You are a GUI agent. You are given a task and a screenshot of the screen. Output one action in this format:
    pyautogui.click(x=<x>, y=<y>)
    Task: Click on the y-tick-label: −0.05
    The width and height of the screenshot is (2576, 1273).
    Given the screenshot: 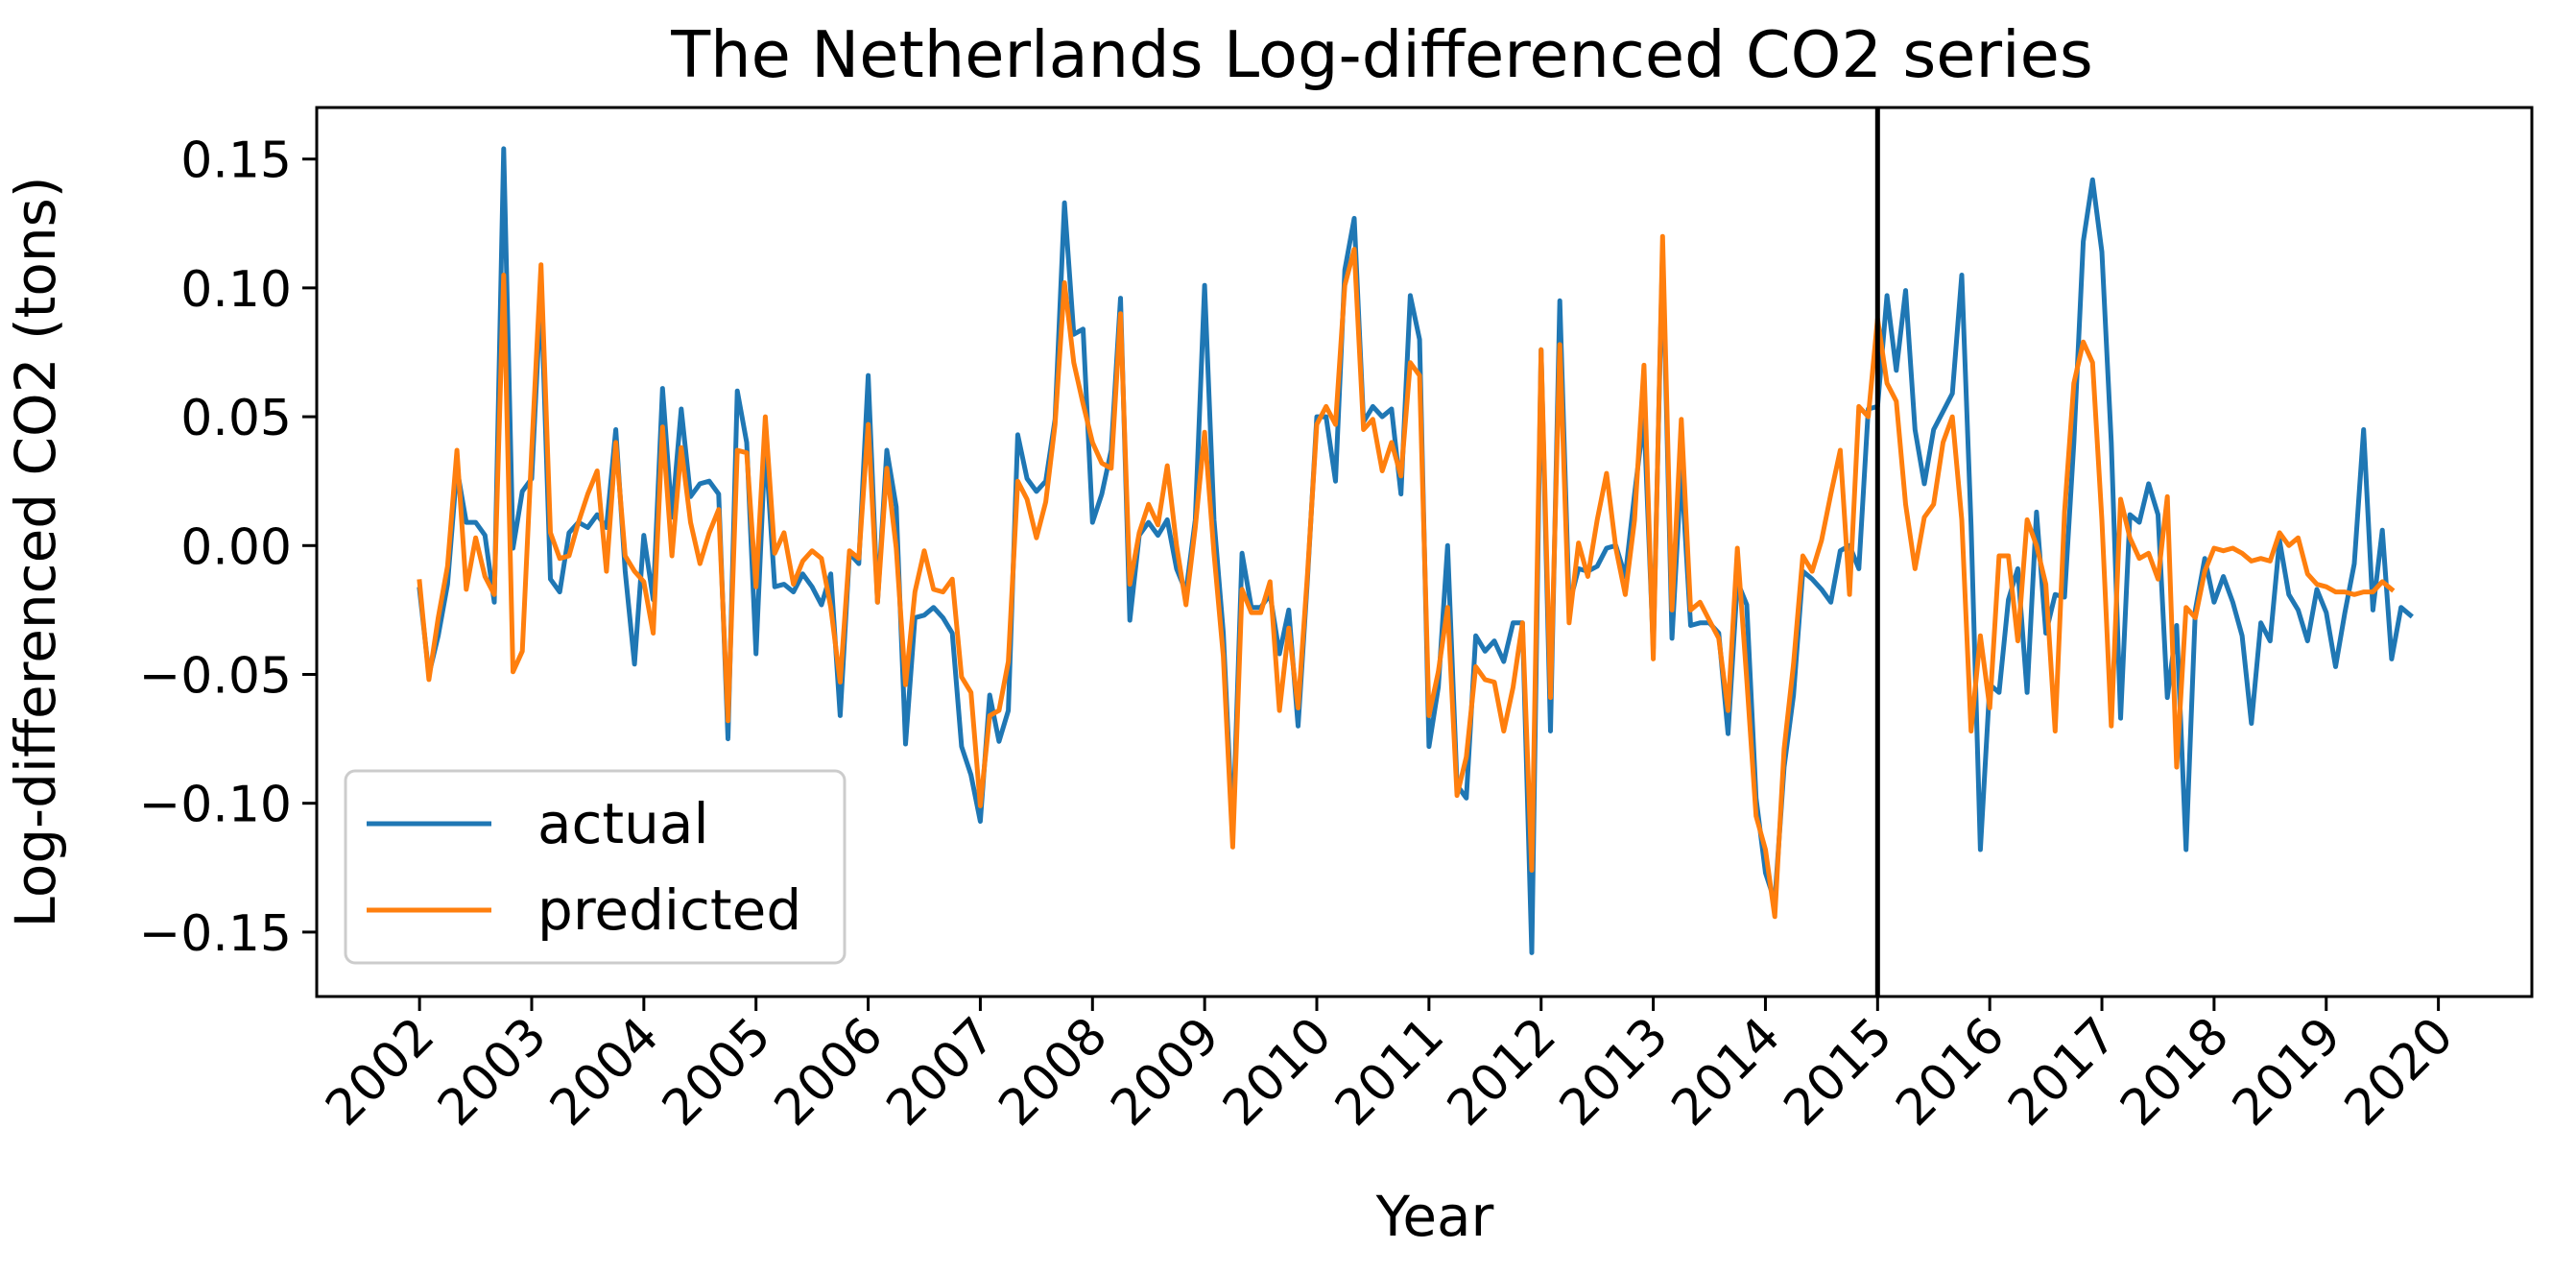 What is the action you would take?
    pyautogui.click(x=215, y=676)
    